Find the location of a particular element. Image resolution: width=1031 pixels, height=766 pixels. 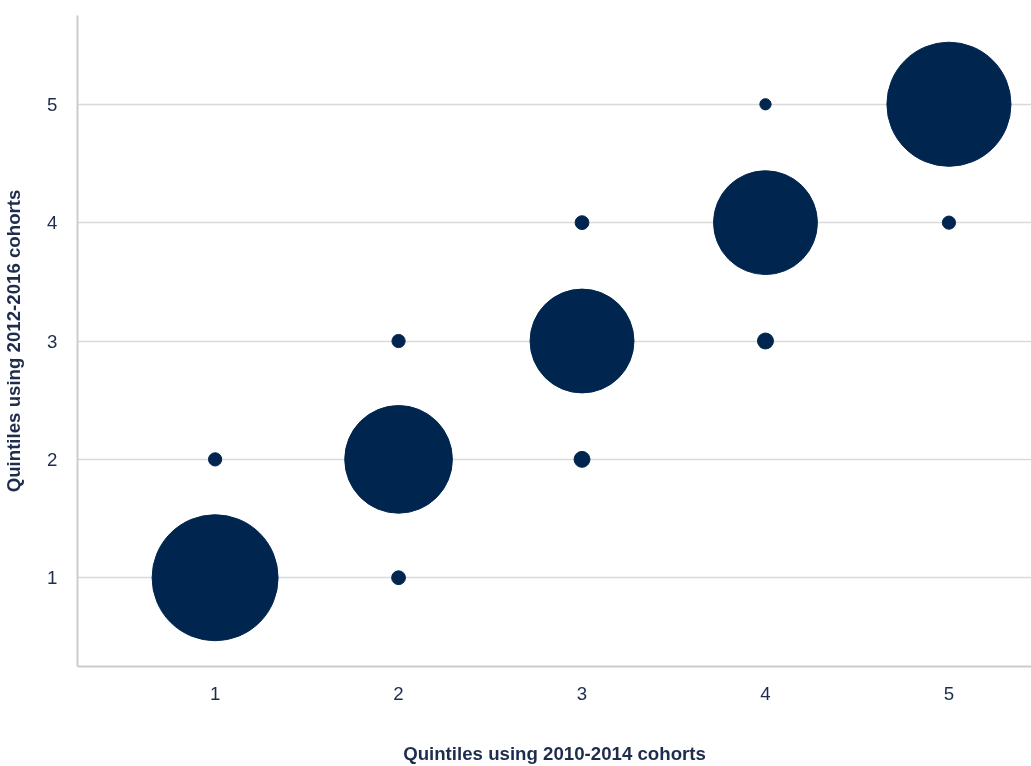

y-tick-label: 5 is located at coordinates (52, 104).